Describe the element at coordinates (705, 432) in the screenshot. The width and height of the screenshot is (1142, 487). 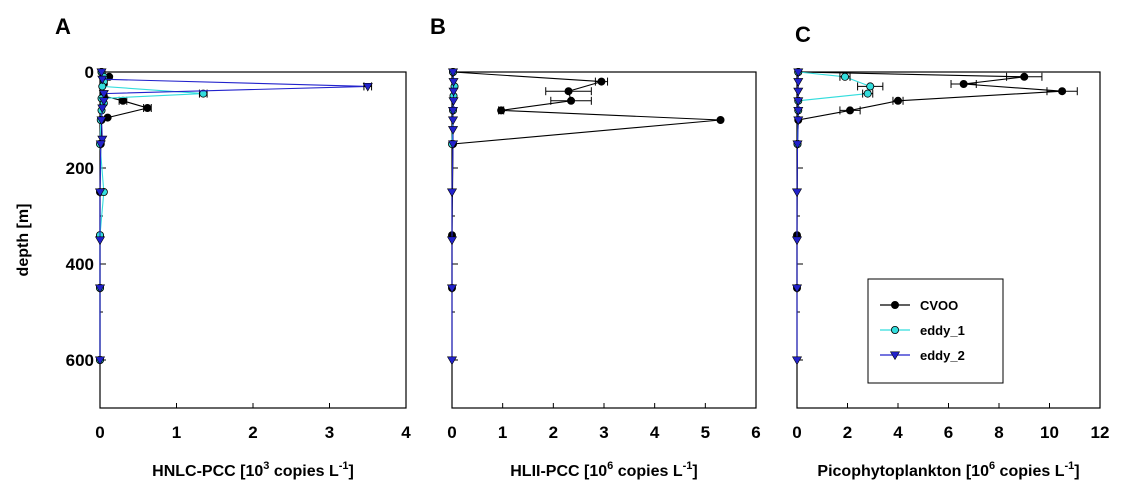
I see `x-tick-label: 5` at that location.